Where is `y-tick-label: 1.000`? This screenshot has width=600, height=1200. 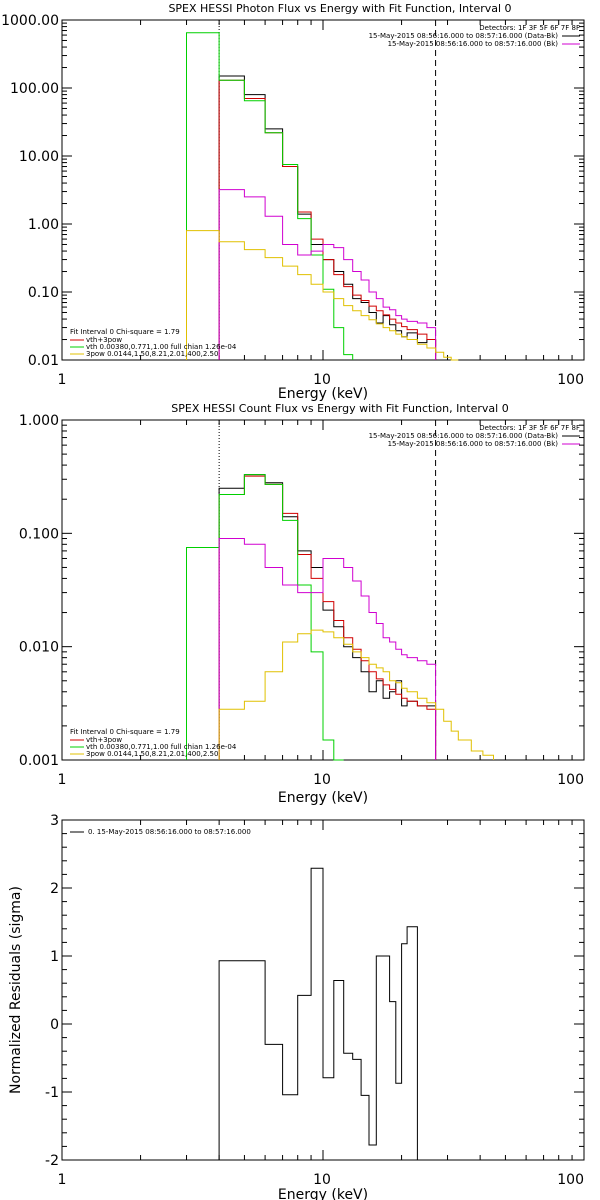
y-tick-label: 1.000 is located at coordinates (39, 421).